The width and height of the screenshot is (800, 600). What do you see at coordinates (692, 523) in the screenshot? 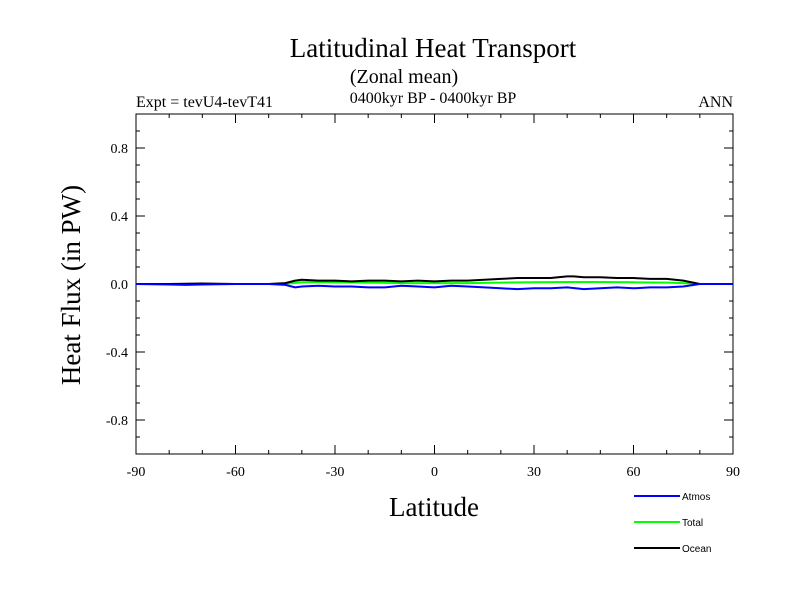
I see `legend-label-total: Total` at bounding box center [692, 523].